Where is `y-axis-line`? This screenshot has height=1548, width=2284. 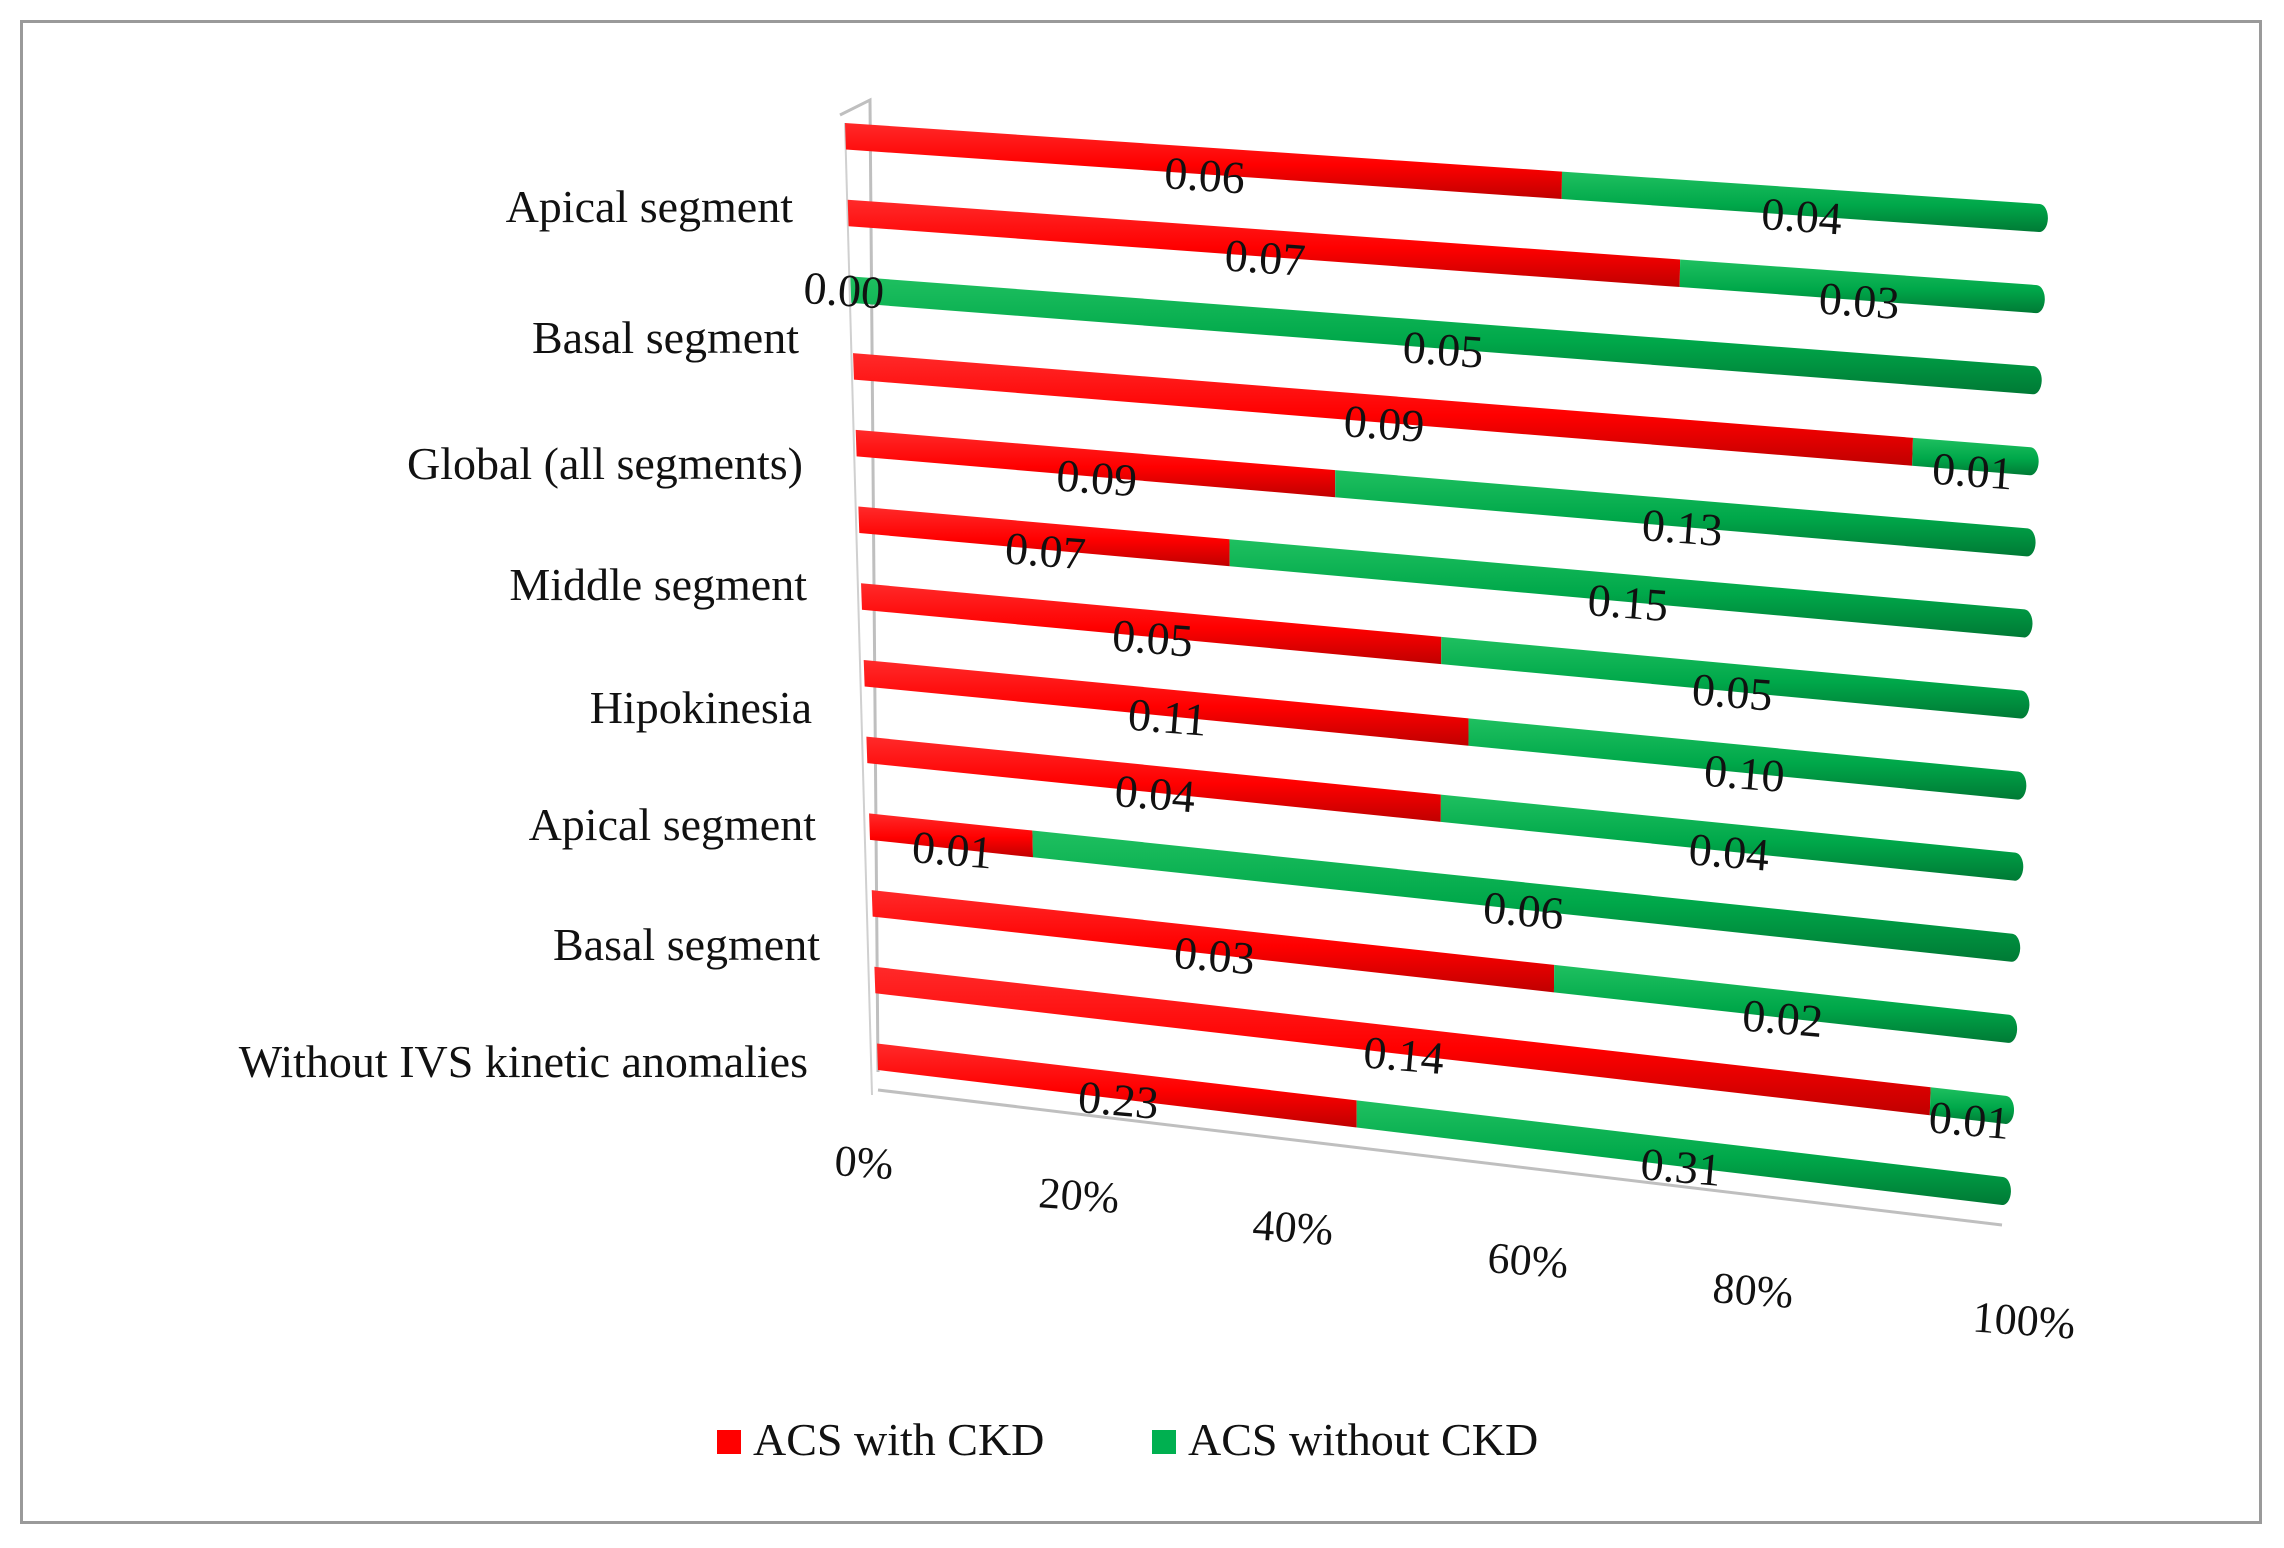 y-axis-line is located at coordinates (858, 609).